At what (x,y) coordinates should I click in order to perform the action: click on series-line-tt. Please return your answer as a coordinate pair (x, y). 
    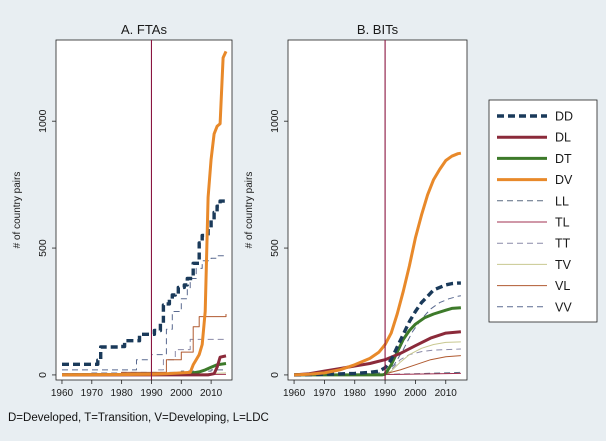
    Looking at the image, I should click on (144, 356).